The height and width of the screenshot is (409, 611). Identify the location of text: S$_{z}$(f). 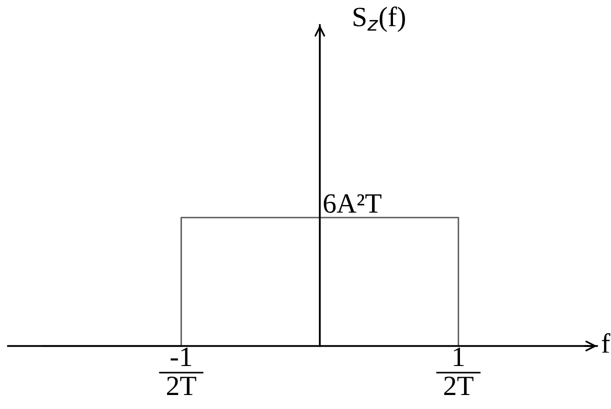
(379, 19).